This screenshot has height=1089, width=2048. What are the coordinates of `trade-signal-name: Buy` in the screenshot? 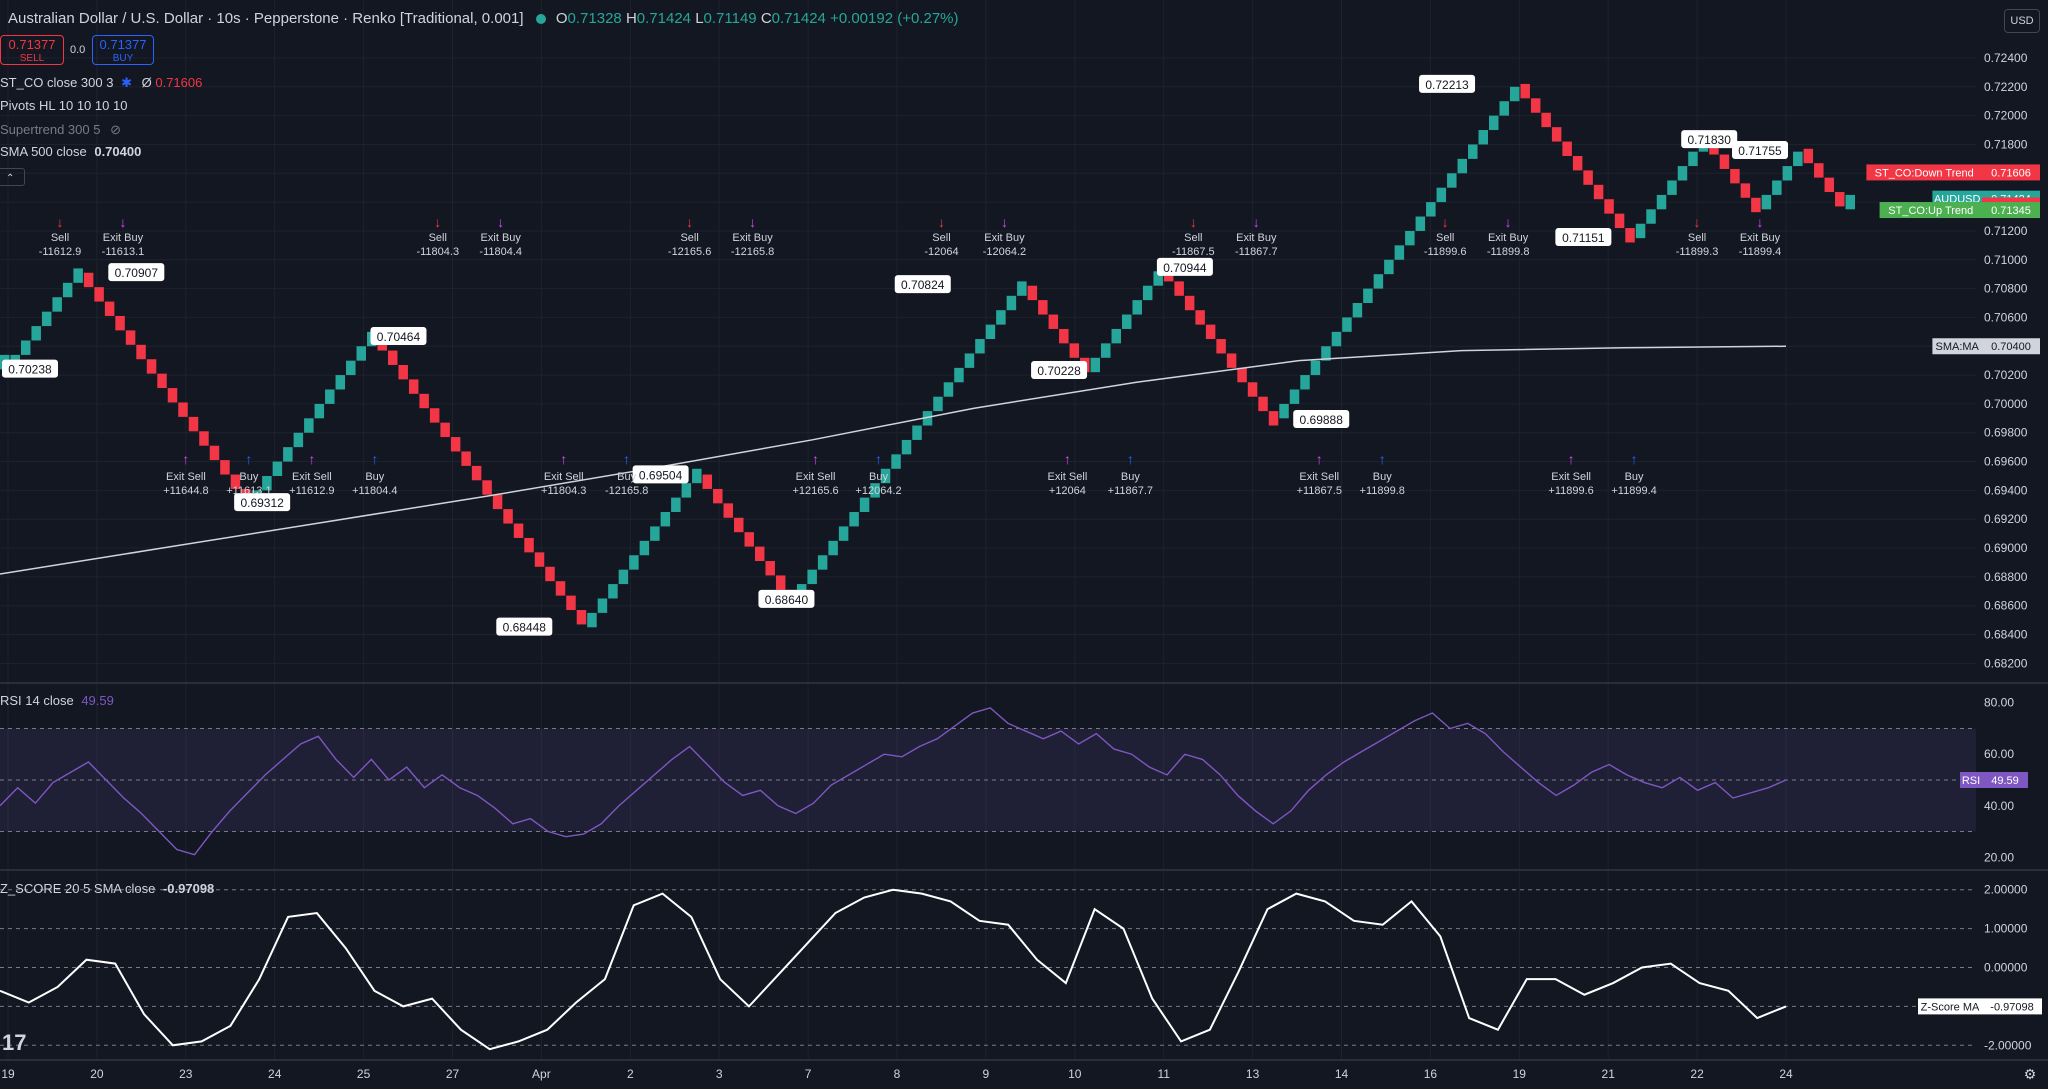 It's located at (878, 477).